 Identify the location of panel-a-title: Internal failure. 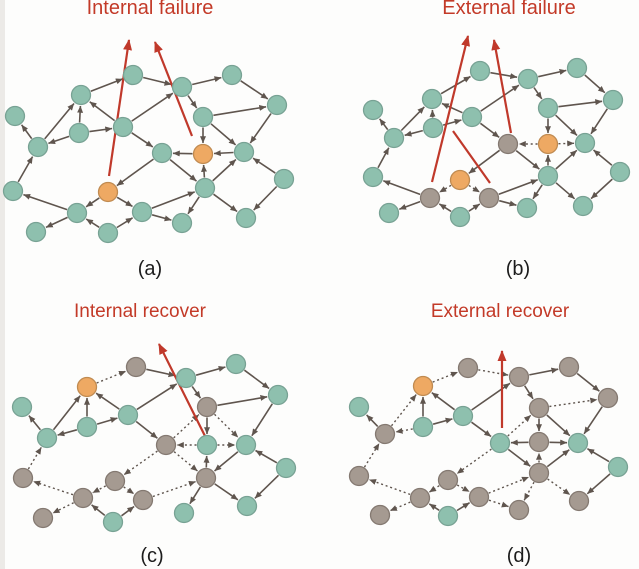
(150, 9).